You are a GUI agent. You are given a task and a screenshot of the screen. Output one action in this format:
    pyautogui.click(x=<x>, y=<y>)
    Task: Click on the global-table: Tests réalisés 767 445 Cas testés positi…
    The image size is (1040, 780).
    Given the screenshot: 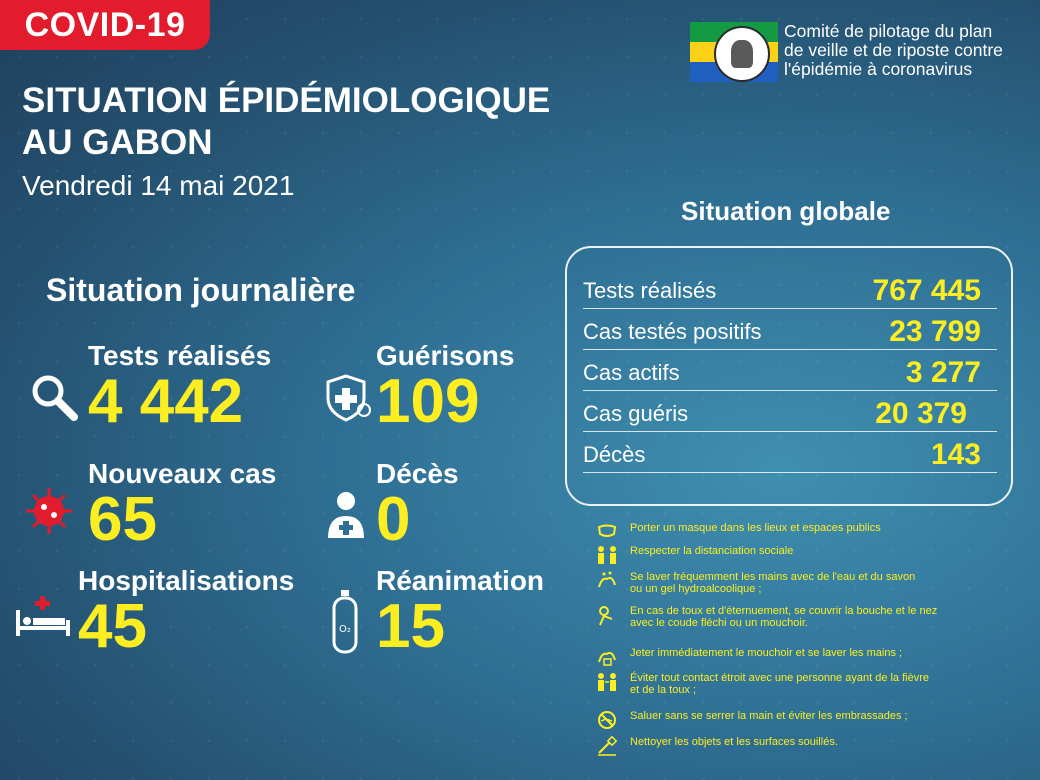 What is the action you would take?
    pyautogui.click(x=789, y=376)
    